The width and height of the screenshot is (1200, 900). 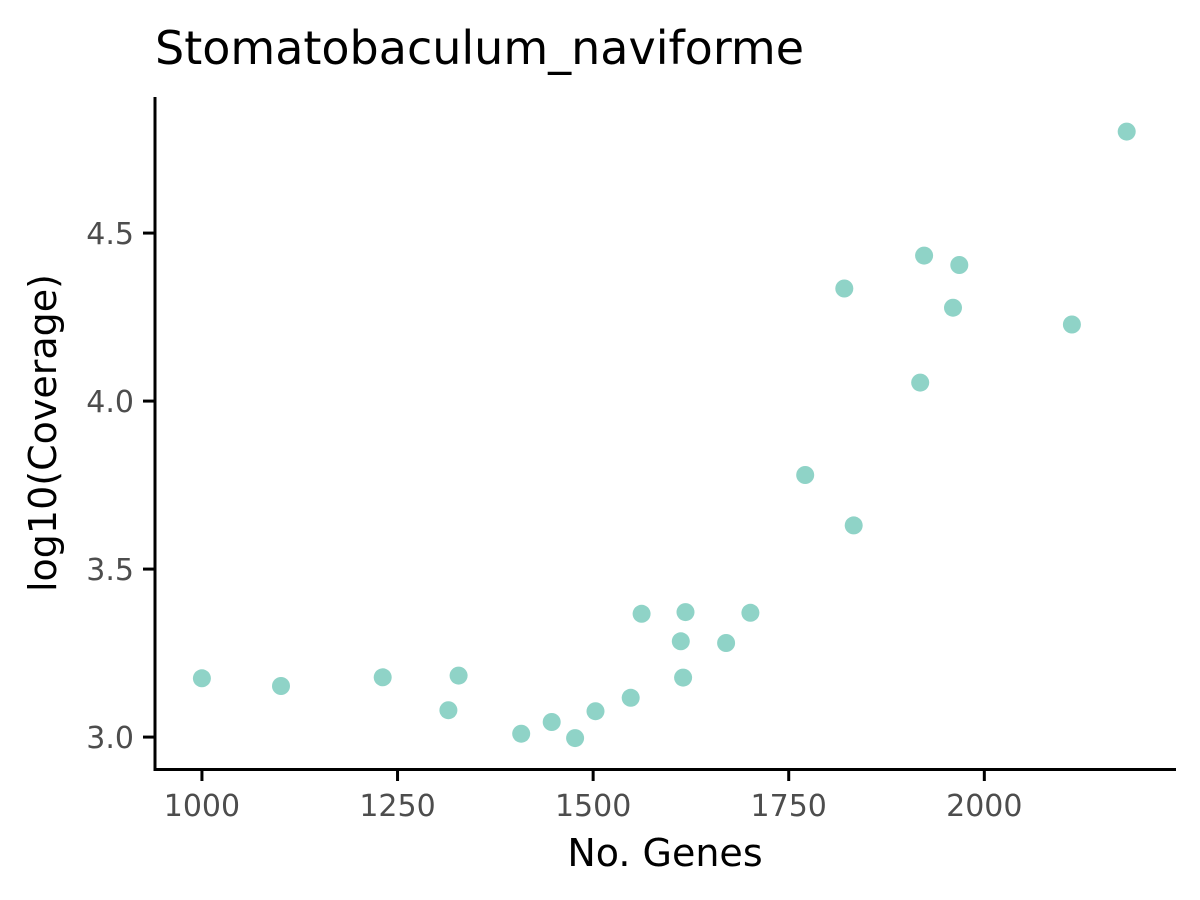 I want to click on y-tick-label: 3.0, so click(x=110, y=738).